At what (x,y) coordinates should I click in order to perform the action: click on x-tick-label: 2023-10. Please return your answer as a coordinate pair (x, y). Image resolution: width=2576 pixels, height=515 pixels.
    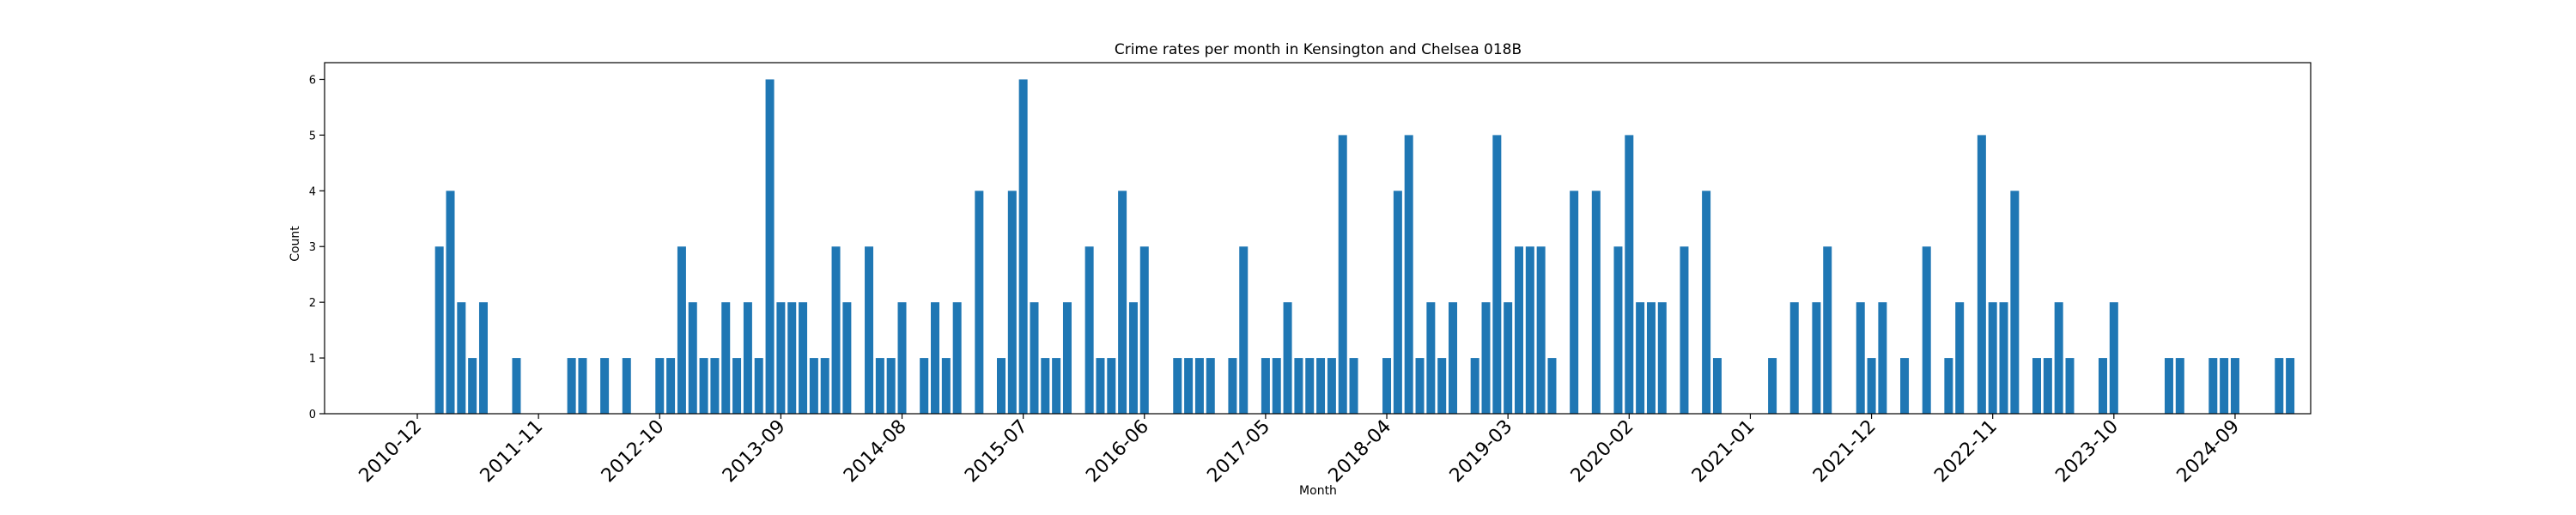
    Looking at the image, I should click on (2087, 452).